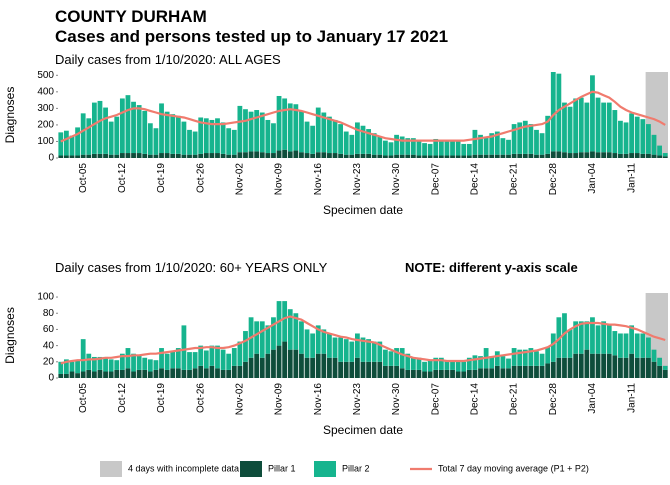 This screenshot has width=670, height=485. What do you see at coordinates (10, 115) in the screenshot?
I see `y-axis-label: Diagnoses` at bounding box center [10, 115].